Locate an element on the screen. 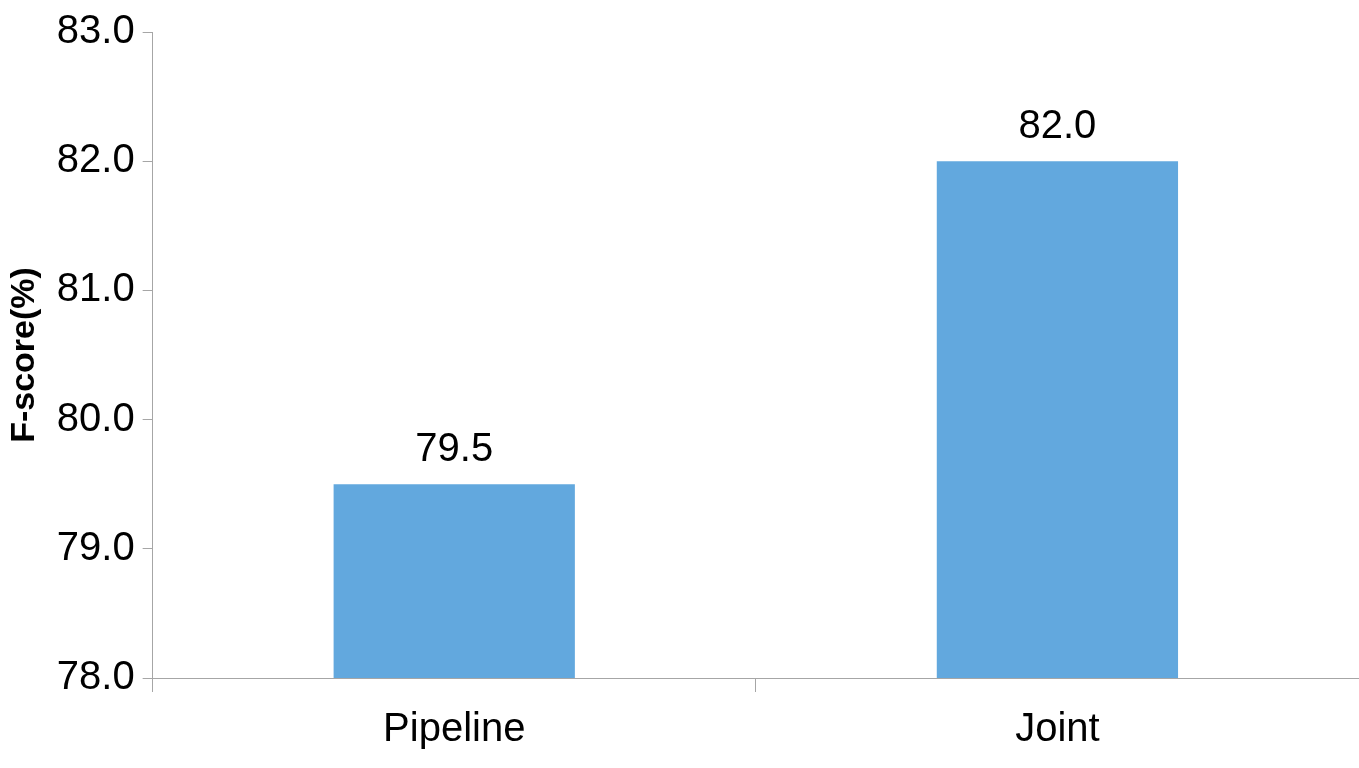 The height and width of the screenshot is (768, 1359). data-label: 79.5 is located at coordinates (454, 447).